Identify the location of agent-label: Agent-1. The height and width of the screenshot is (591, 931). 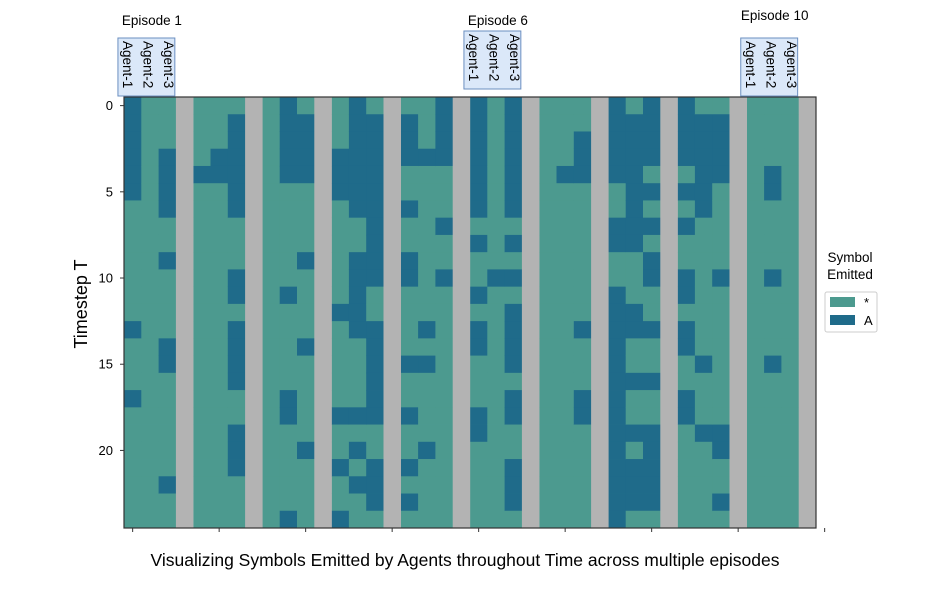
(750, 64).